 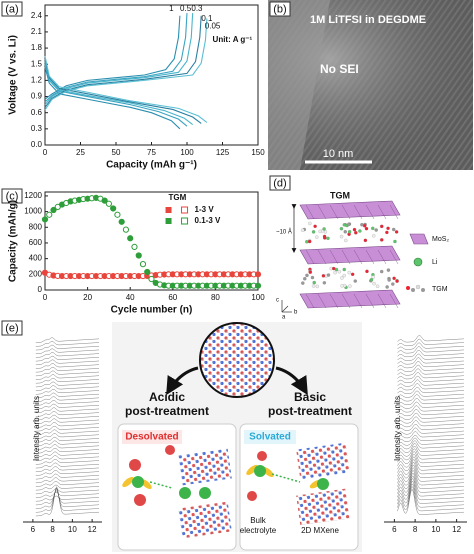 I want to click on arrow, so click(x=291, y=381).